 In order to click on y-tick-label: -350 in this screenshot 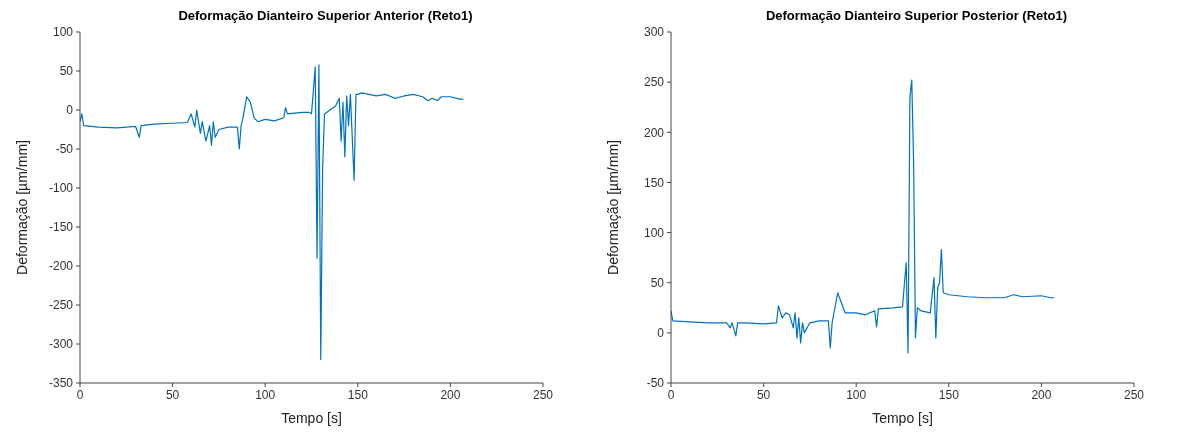, I will do `click(61, 383)`.